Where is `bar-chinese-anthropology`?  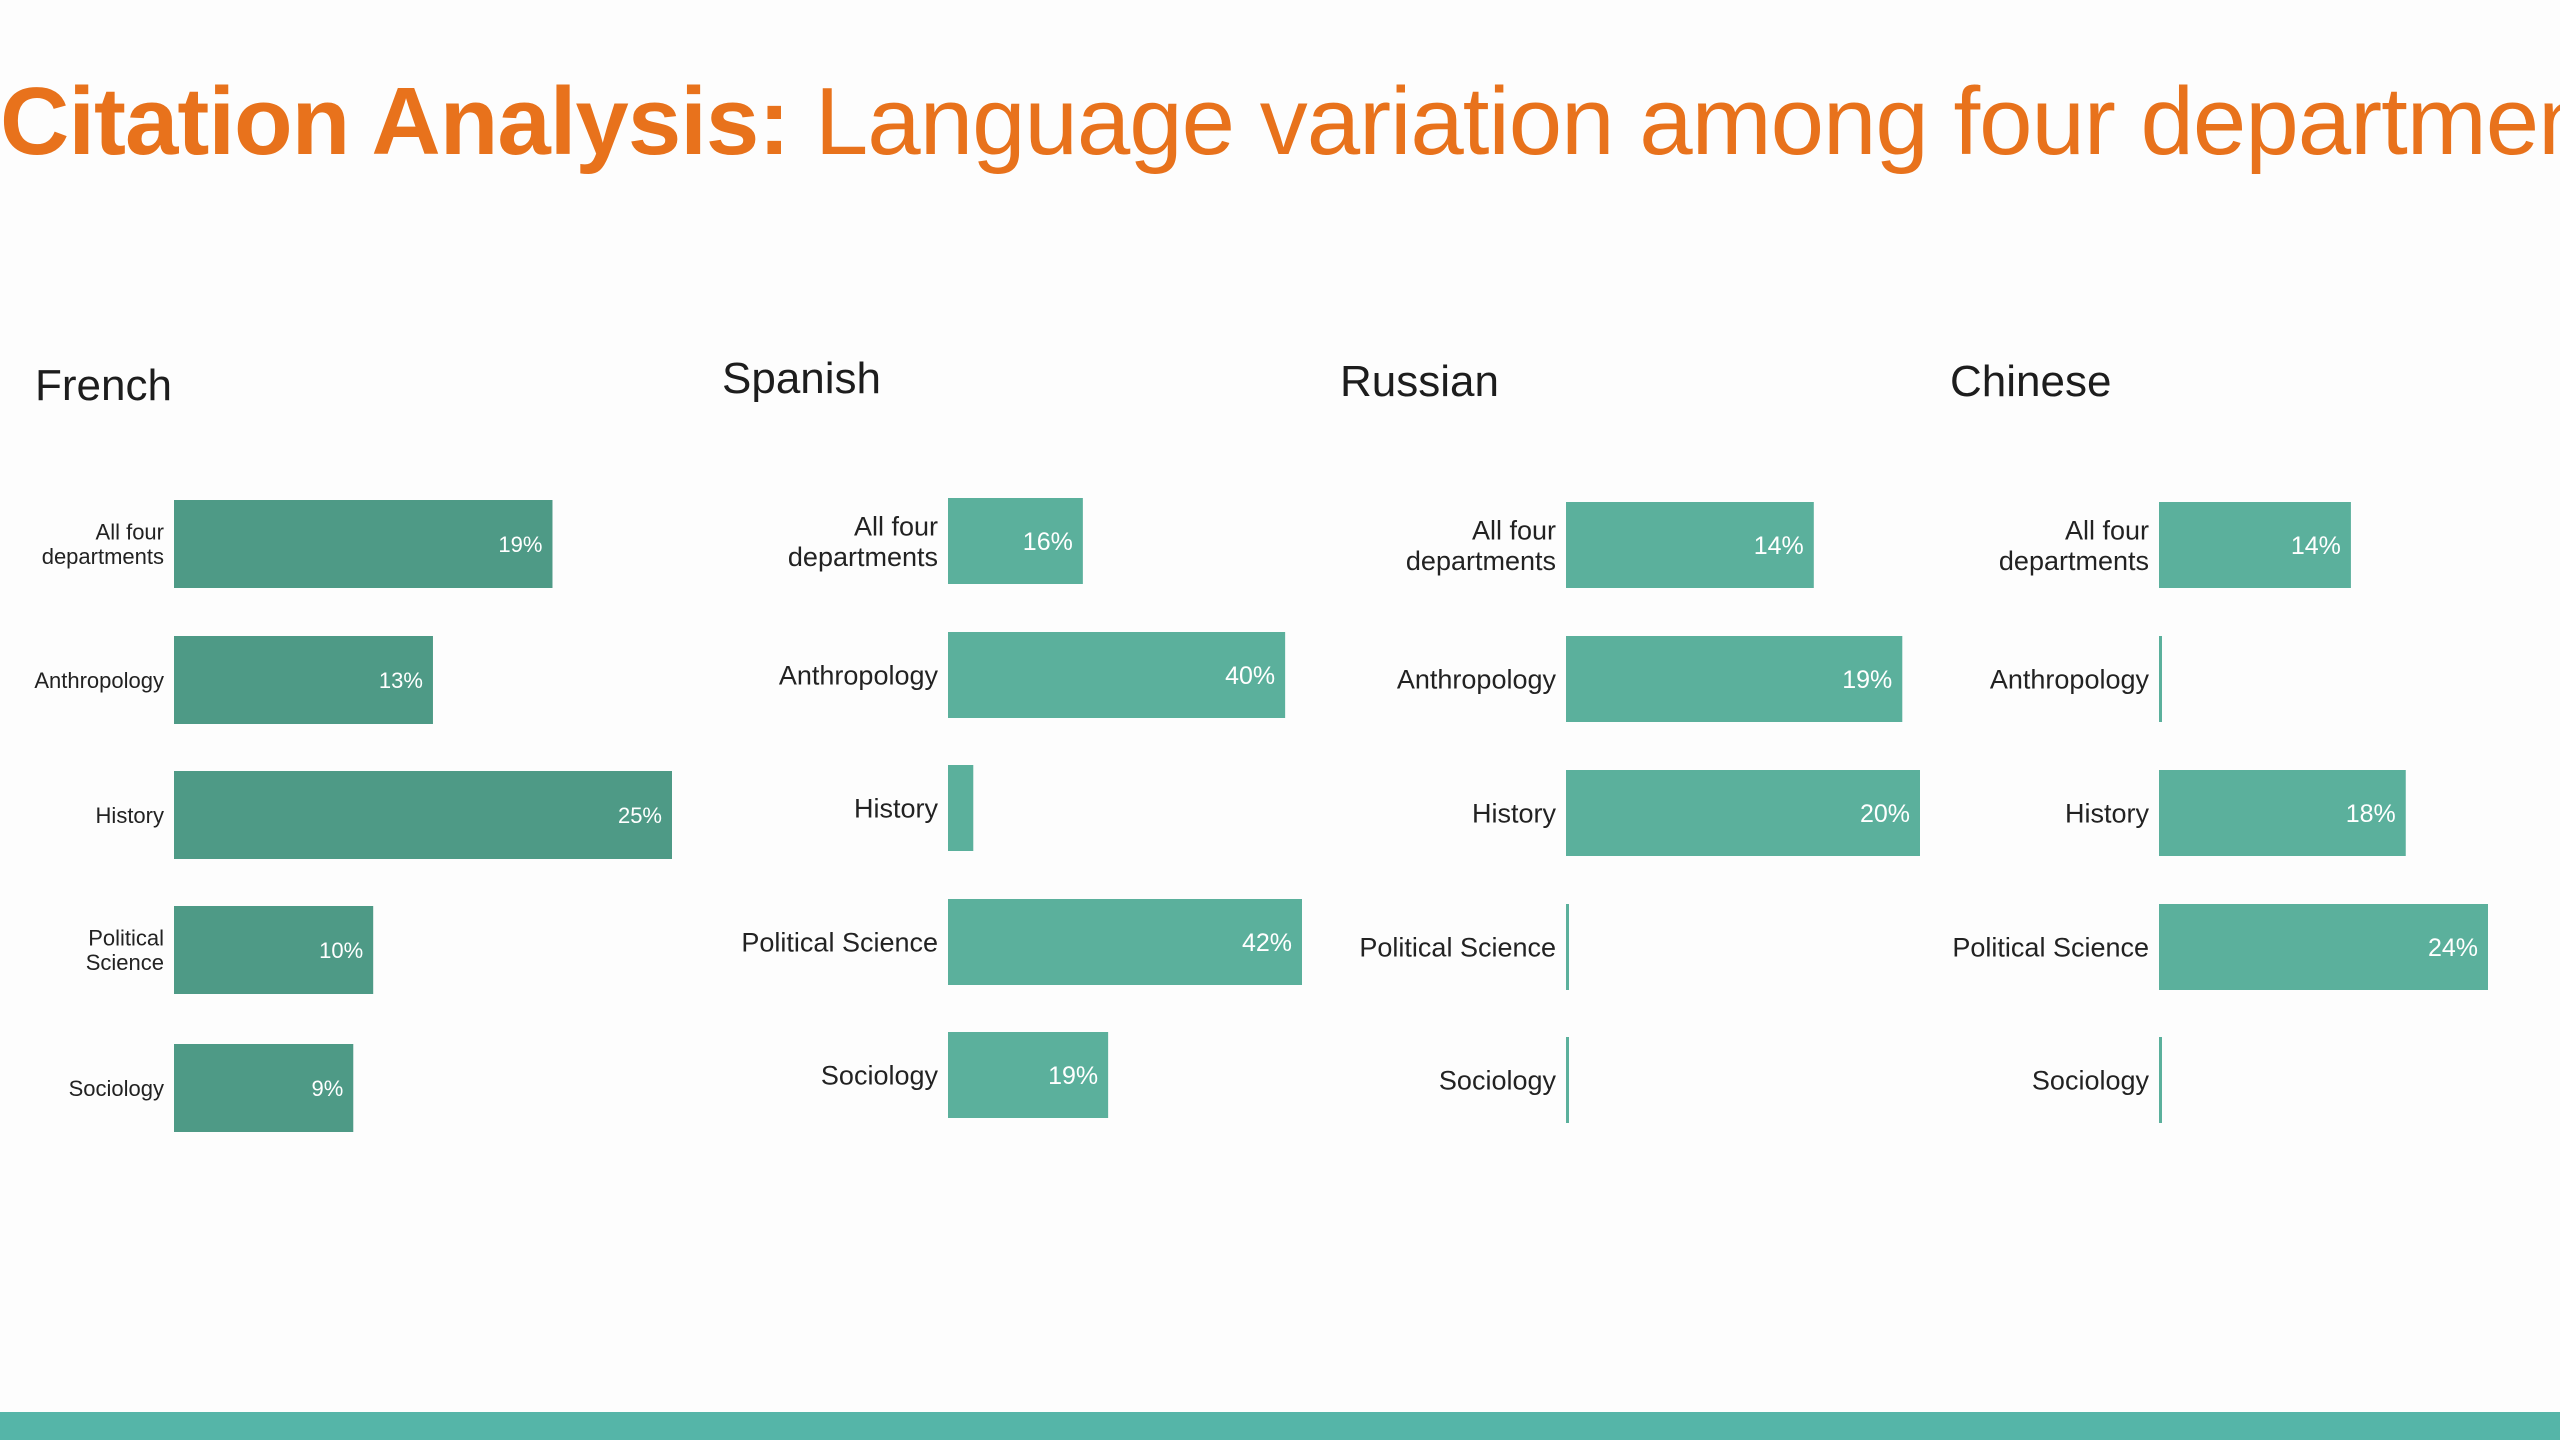 bar-chinese-anthropology is located at coordinates (2160, 679).